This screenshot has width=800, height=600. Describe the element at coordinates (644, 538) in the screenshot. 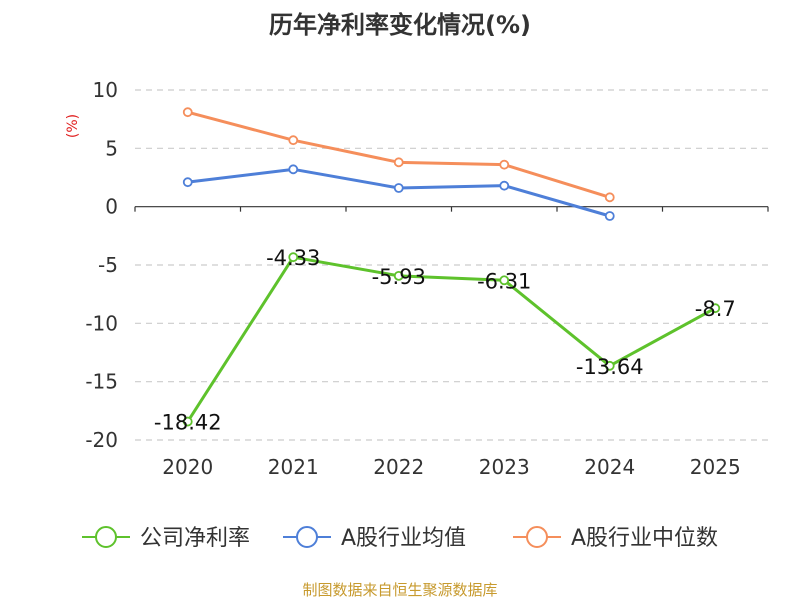

I see `legend-label: A股行业中位数` at that location.